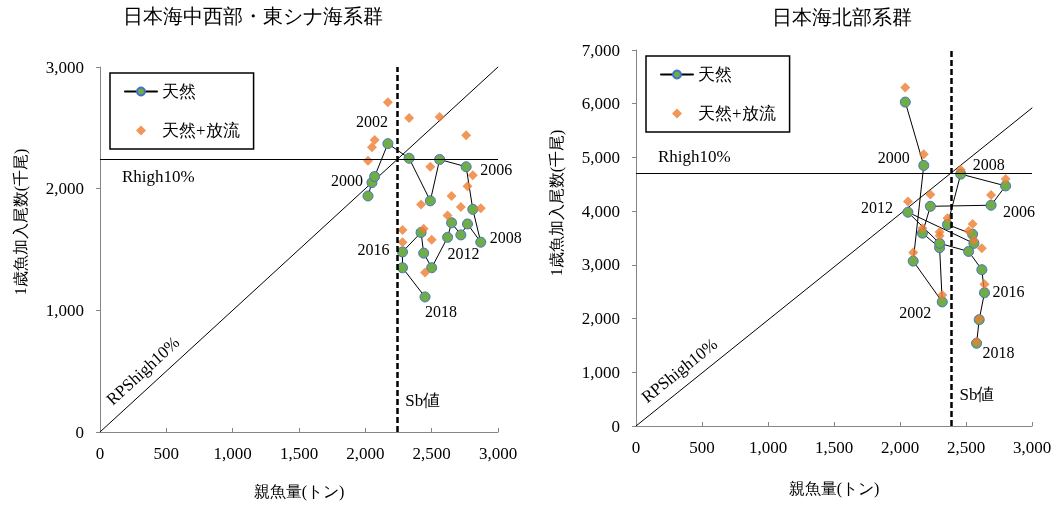 This screenshot has height=507, width=1056. Describe the element at coordinates (842, 17) in the screenshot. I see `chart-title: 日本海北部系群` at that location.